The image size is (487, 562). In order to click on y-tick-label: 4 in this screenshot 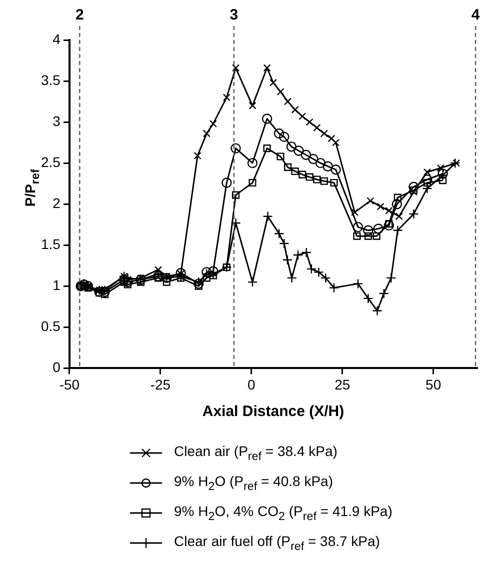, I will do `click(56, 38)`.